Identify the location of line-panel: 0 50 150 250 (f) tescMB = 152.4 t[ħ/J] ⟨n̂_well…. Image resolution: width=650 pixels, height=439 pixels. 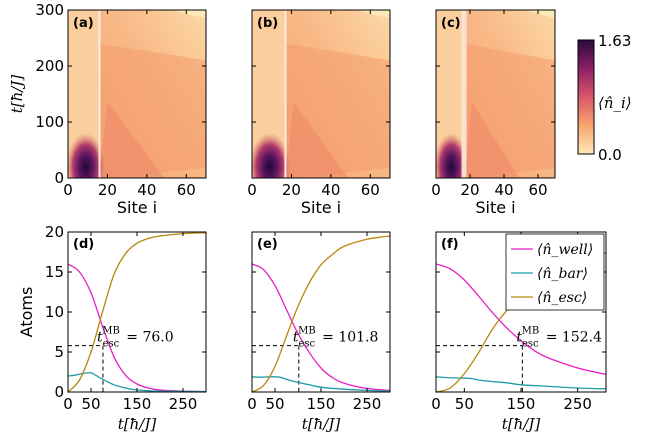
(519, 332).